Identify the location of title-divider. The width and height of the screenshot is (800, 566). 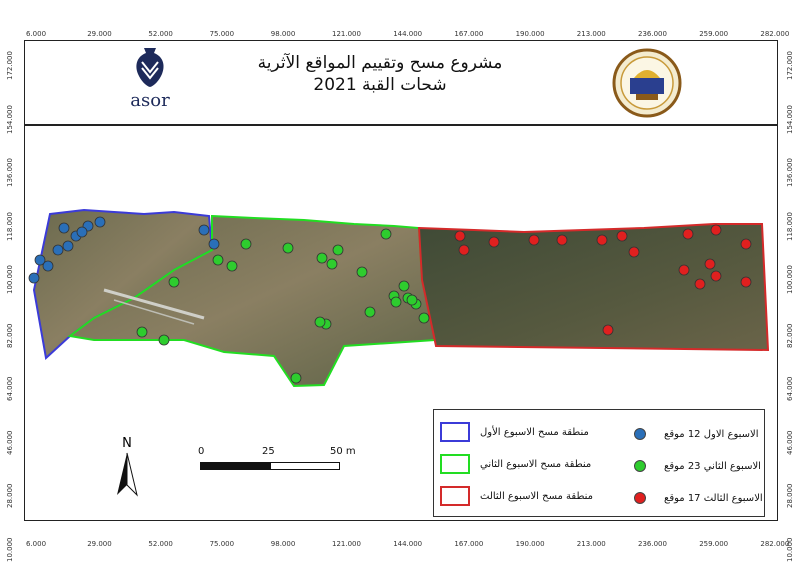
(401, 125).